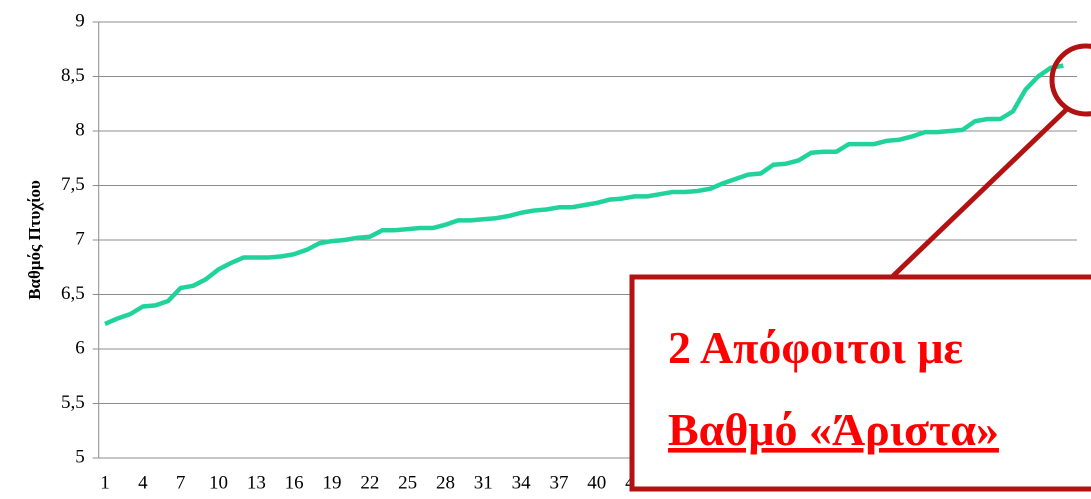 Image resolution: width=1091 pixels, height=499 pixels. Describe the element at coordinates (181, 482) in the screenshot. I see `x-tick-label: 7` at that location.